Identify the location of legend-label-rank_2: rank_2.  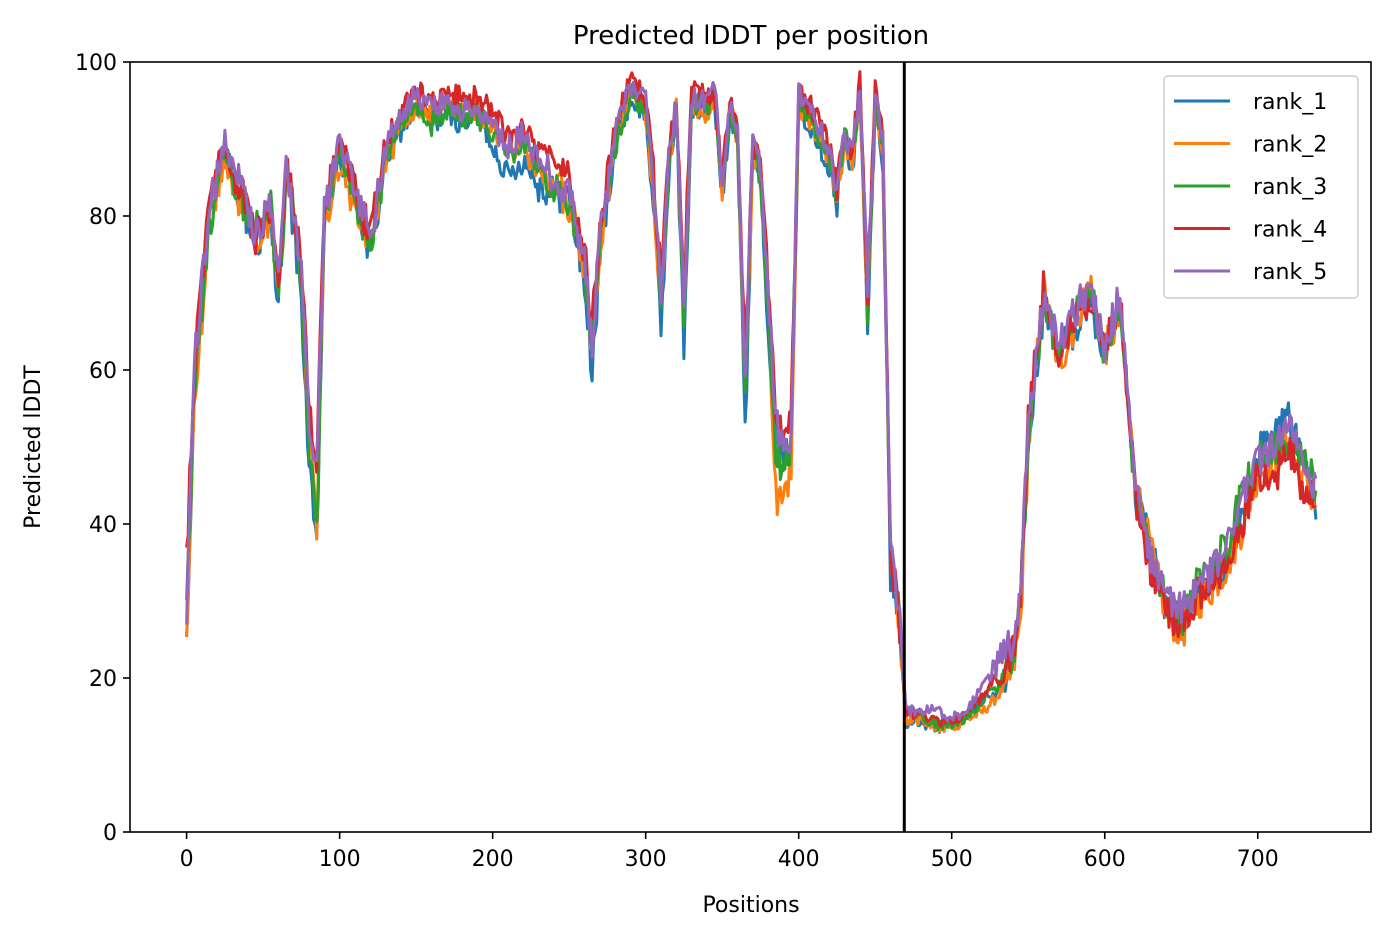
(1290, 145).